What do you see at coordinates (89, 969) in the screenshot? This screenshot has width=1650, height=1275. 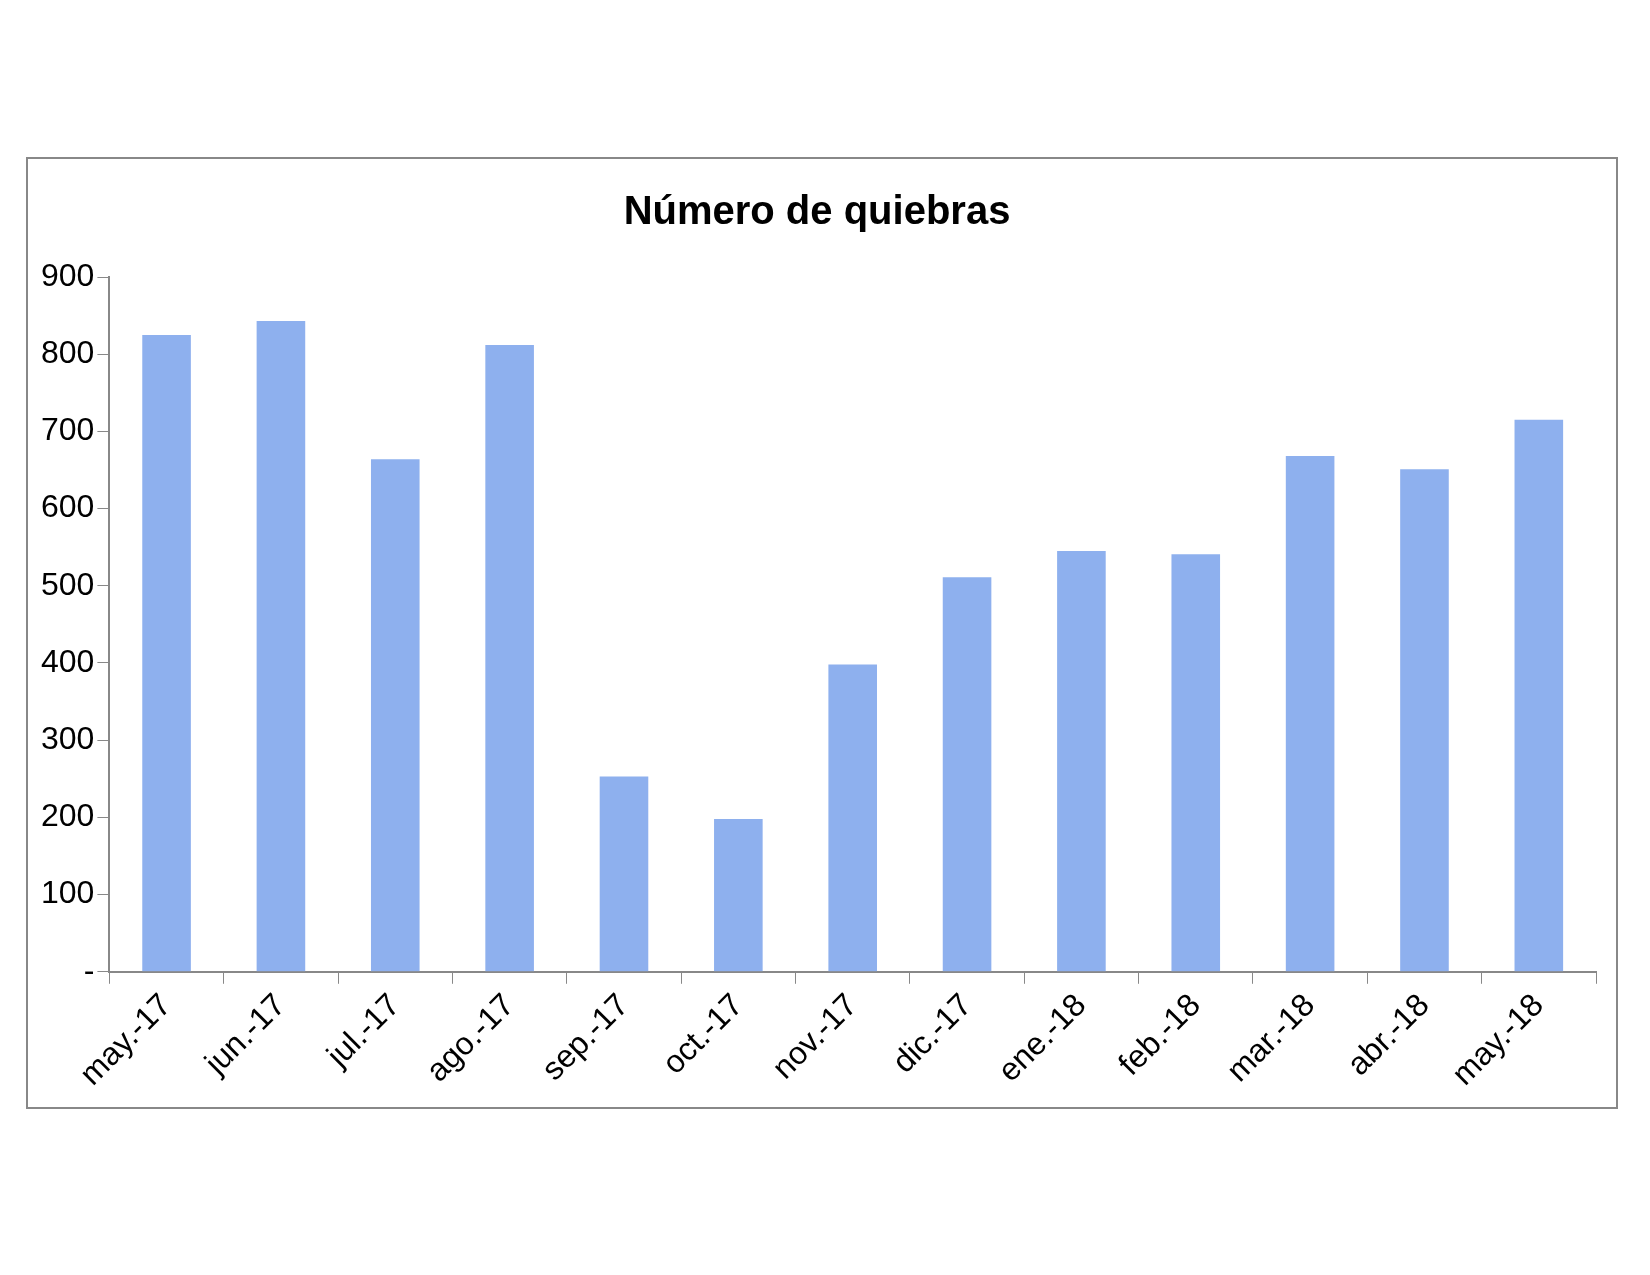 I see `y-tick-label: -` at bounding box center [89, 969].